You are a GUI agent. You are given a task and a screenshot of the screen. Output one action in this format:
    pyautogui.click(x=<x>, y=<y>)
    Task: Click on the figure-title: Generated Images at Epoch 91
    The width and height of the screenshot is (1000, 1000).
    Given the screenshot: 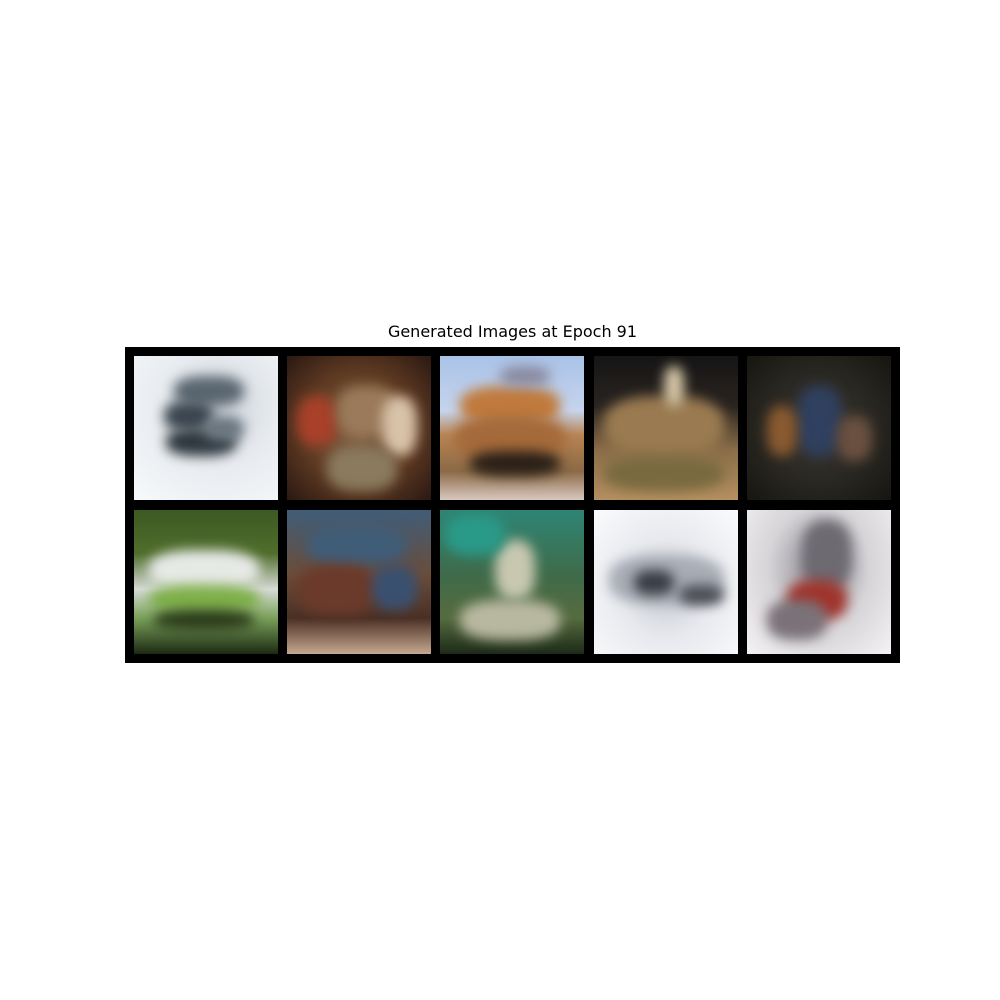 What is the action you would take?
    pyautogui.click(x=512, y=331)
    